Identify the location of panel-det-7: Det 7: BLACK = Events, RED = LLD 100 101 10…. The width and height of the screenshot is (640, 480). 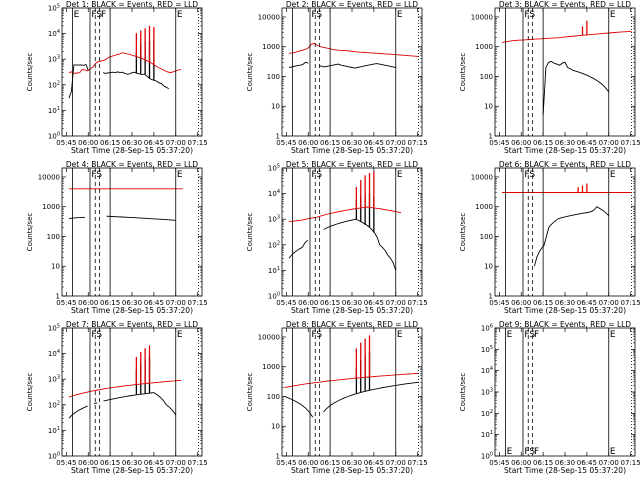
(117, 397).